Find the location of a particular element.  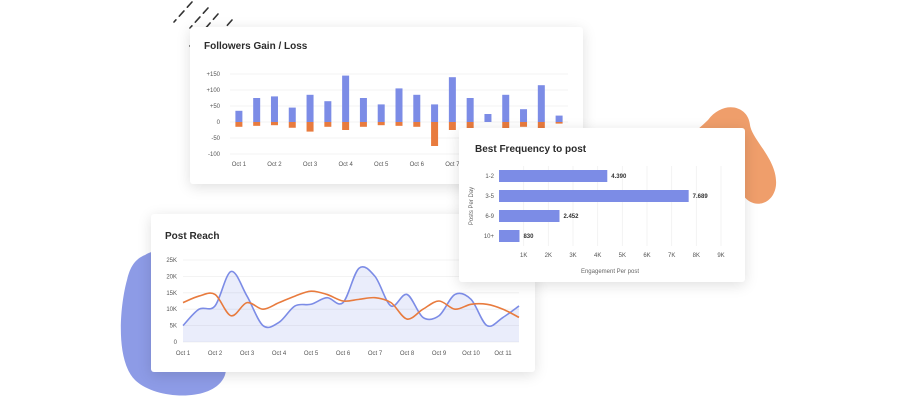

y-tick-label: +50 is located at coordinates (215, 107).